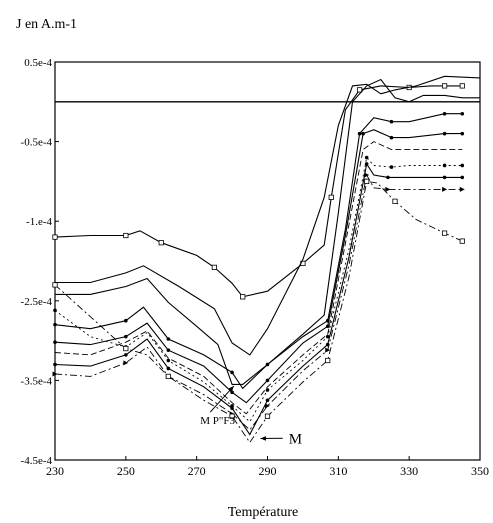 The image size is (493, 523). What do you see at coordinates (37, 461) in the screenshot?
I see `y-tick-label: -4.5e-4` at bounding box center [37, 461].